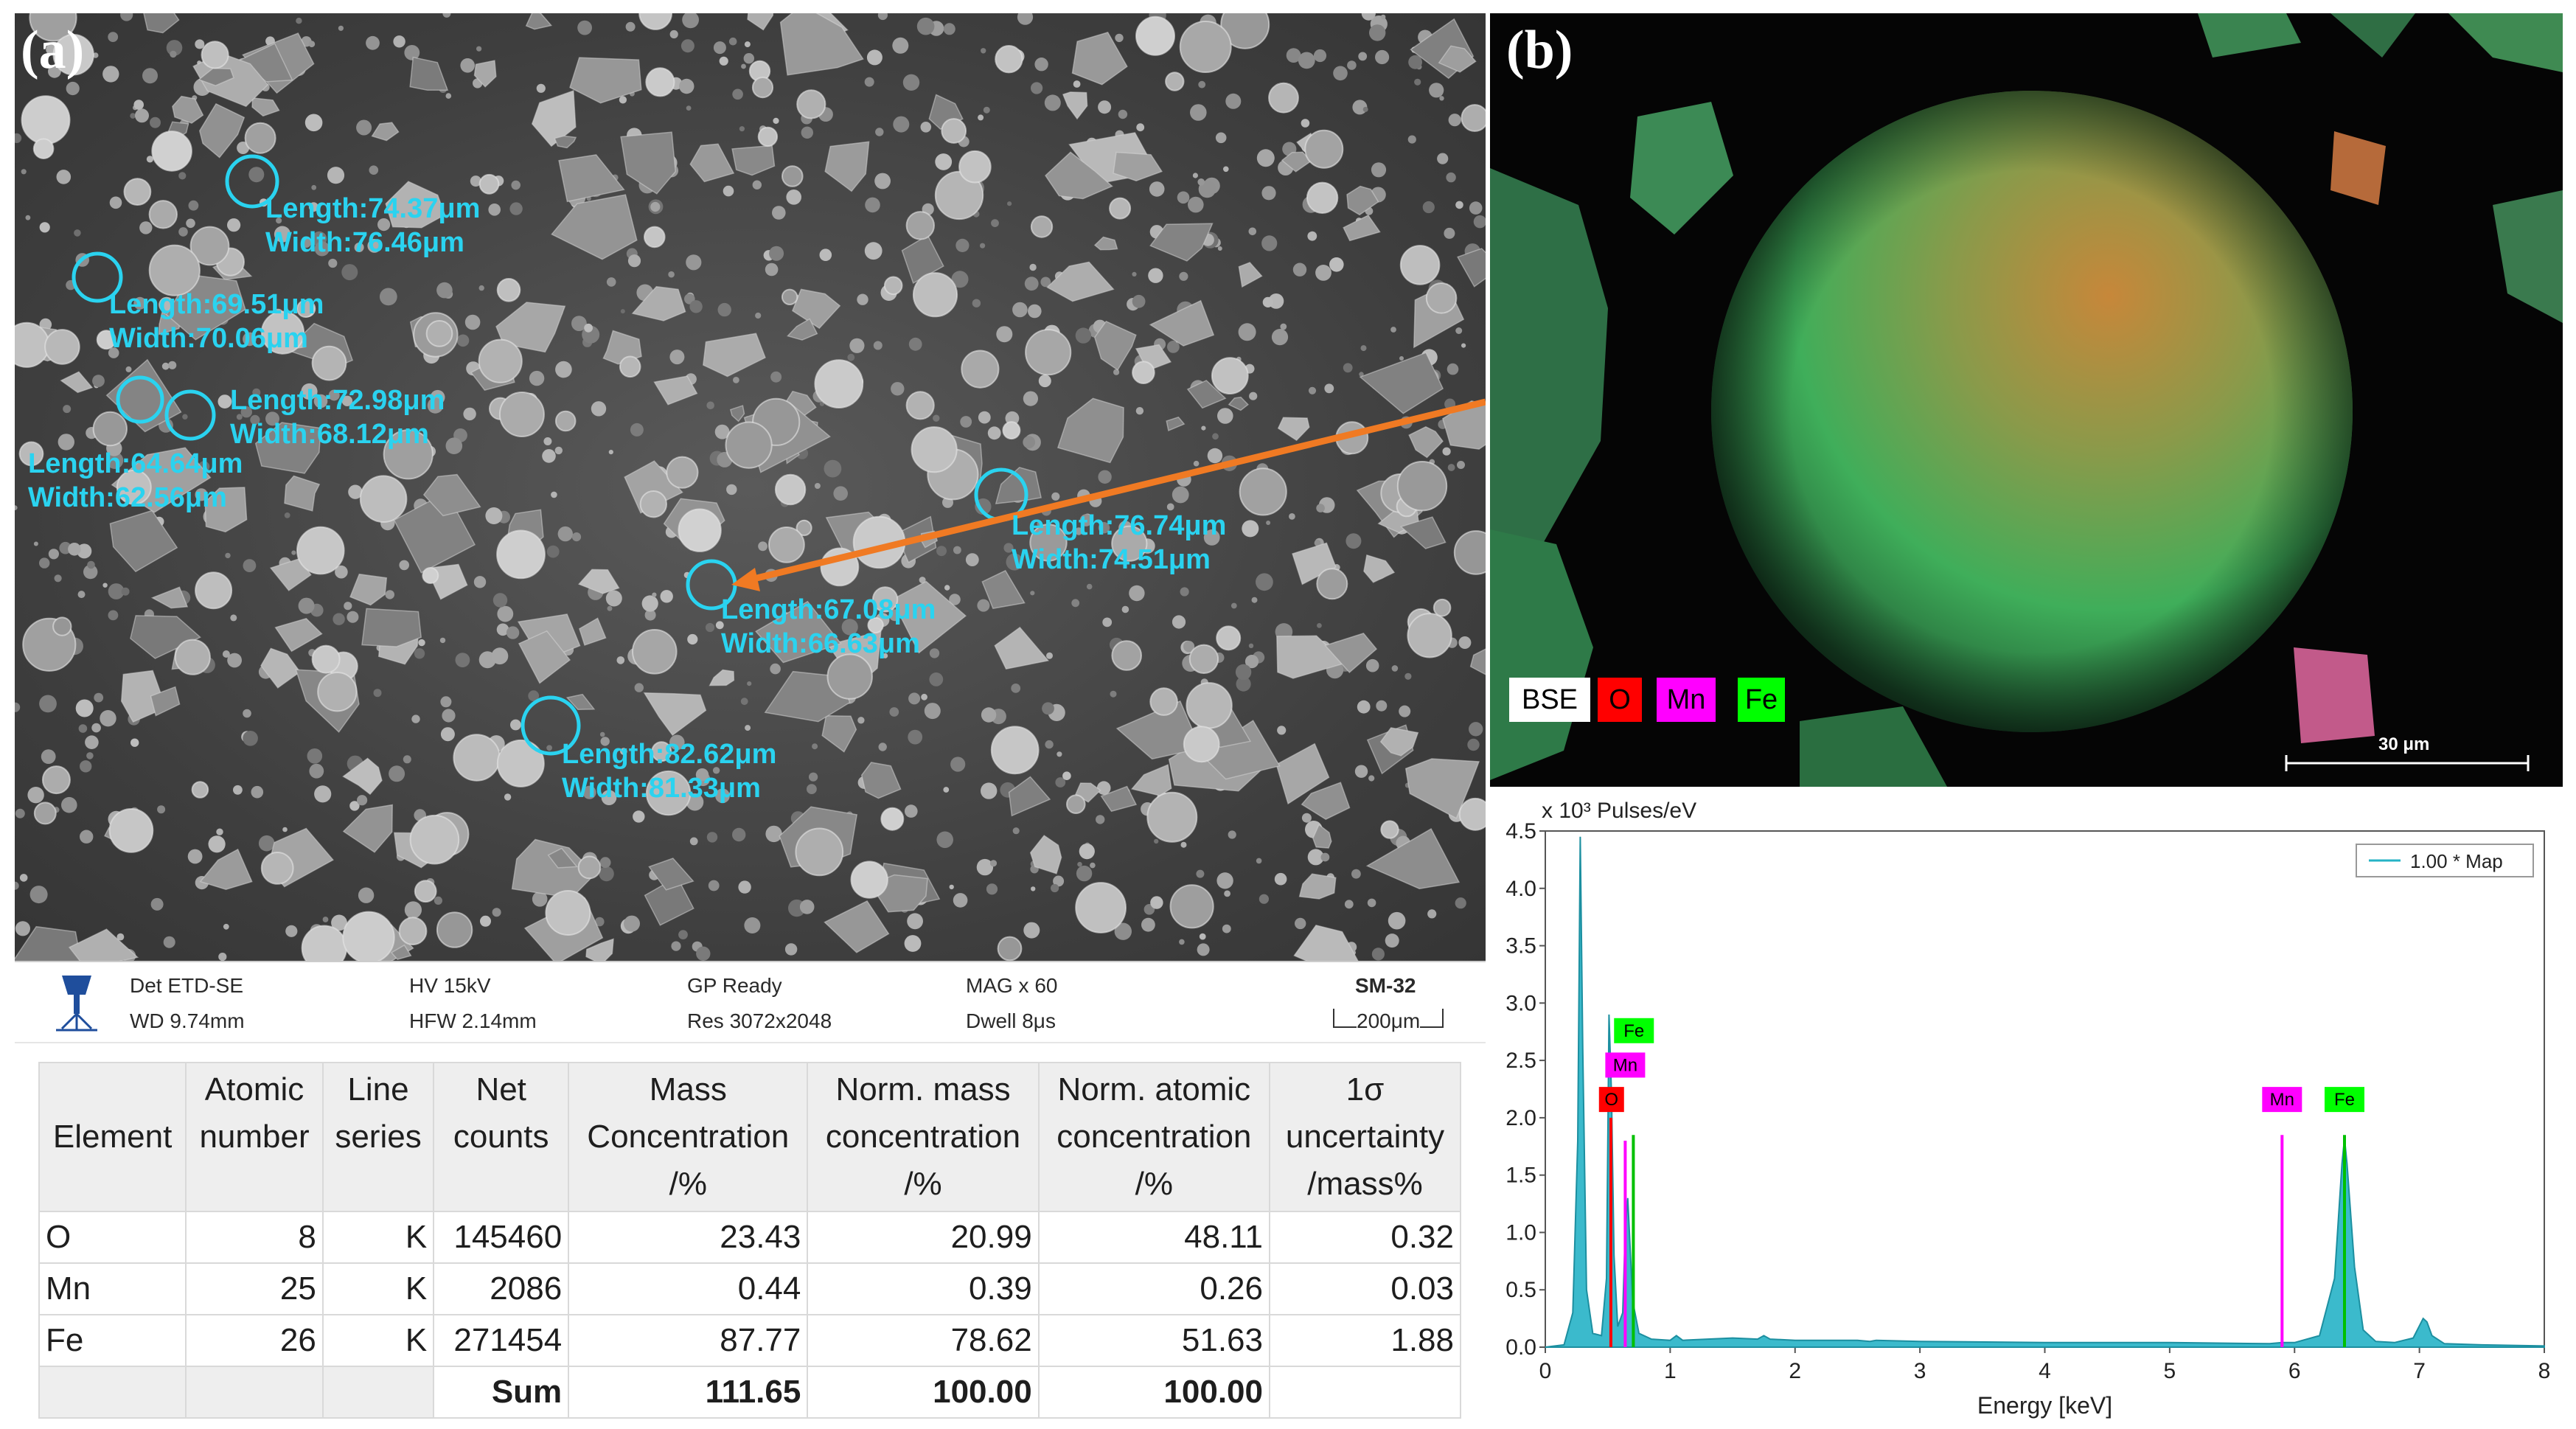 This screenshot has width=2576, height=1429. What do you see at coordinates (688, 1340) in the screenshot?
I see `table-cell: 87.77` at bounding box center [688, 1340].